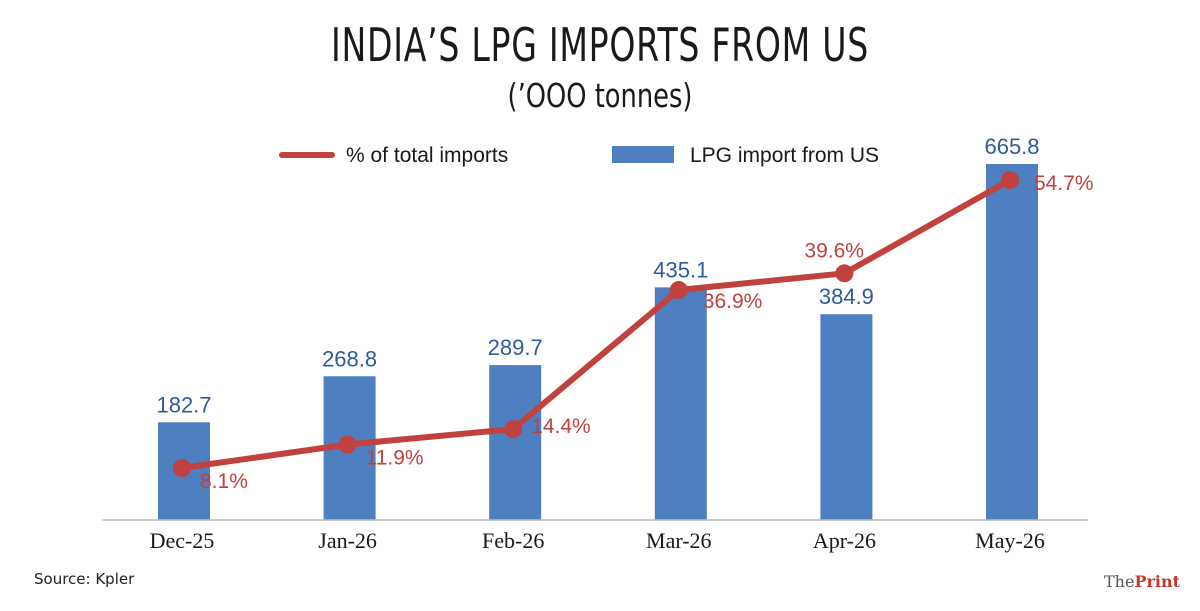 The image size is (1200, 611). What do you see at coordinates (600, 95) in the screenshot?
I see `chart-subtitle: (’OOO tonnes)` at bounding box center [600, 95].